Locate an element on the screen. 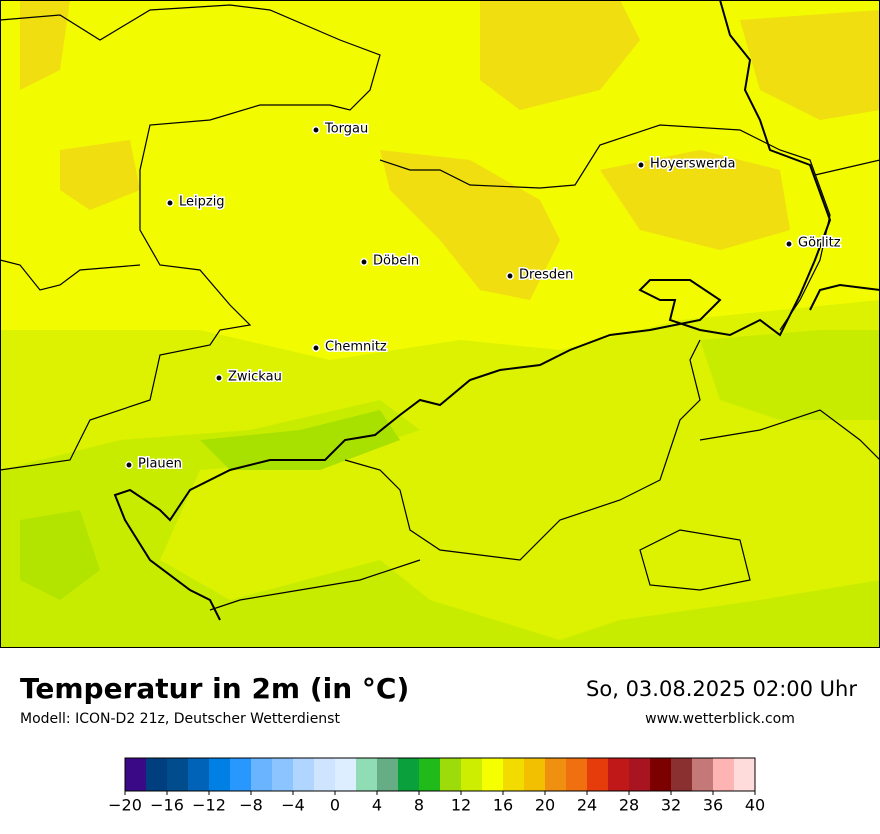 This screenshot has height=834, width=880. cool-area is located at coordinates (790, 375).